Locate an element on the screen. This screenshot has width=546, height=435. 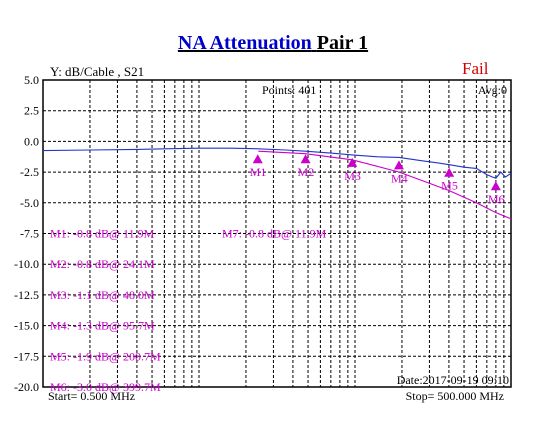
avg-label: Avg:0 is located at coordinates (492, 90).